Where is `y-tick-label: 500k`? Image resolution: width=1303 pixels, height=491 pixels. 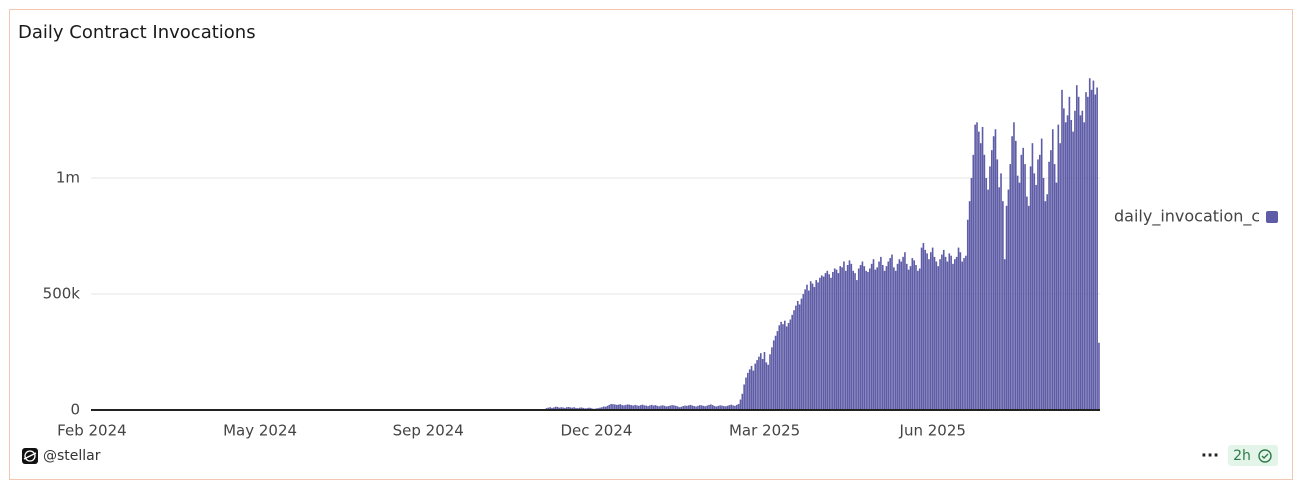
y-tick-label: 500k is located at coordinates (62, 294).